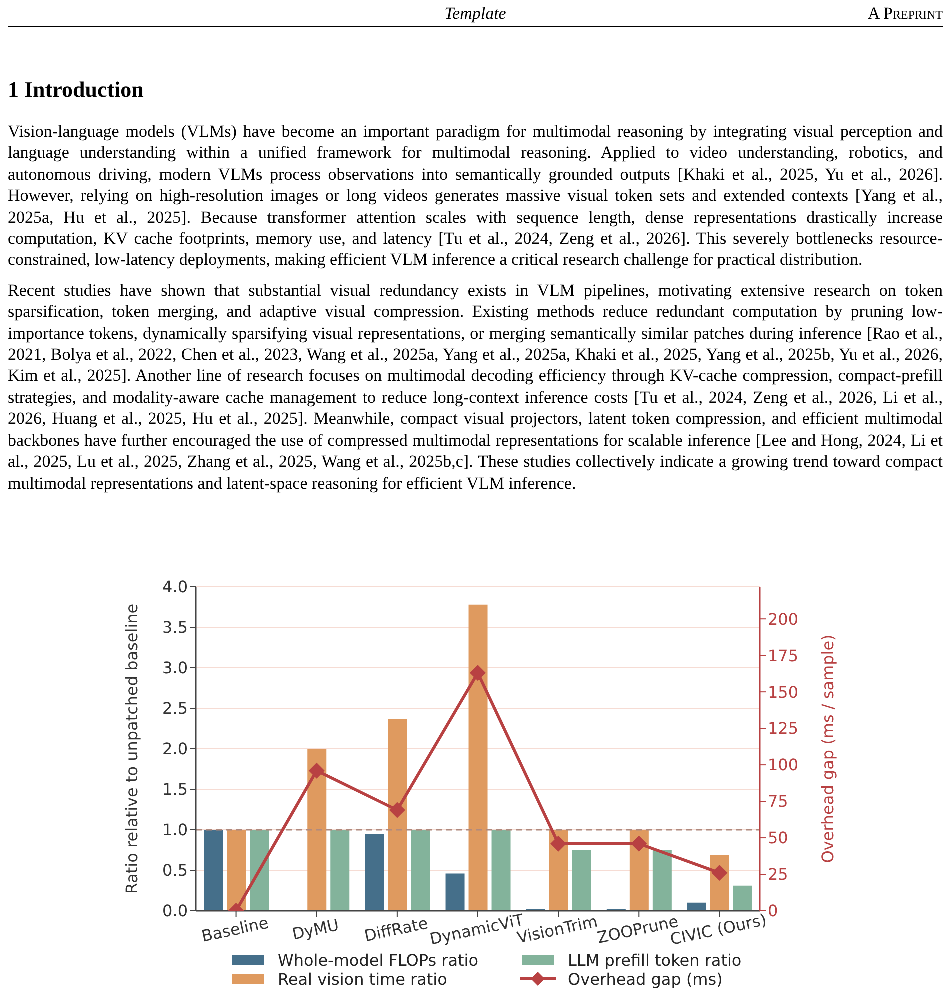 The width and height of the screenshot is (951, 999). Describe the element at coordinates (175, 708) in the screenshot. I see `y-tick-label: 2.5` at that location.